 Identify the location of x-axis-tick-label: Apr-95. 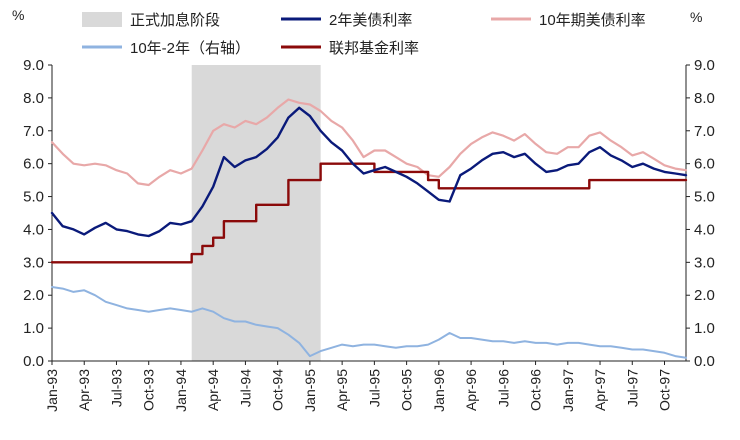
(342, 390).